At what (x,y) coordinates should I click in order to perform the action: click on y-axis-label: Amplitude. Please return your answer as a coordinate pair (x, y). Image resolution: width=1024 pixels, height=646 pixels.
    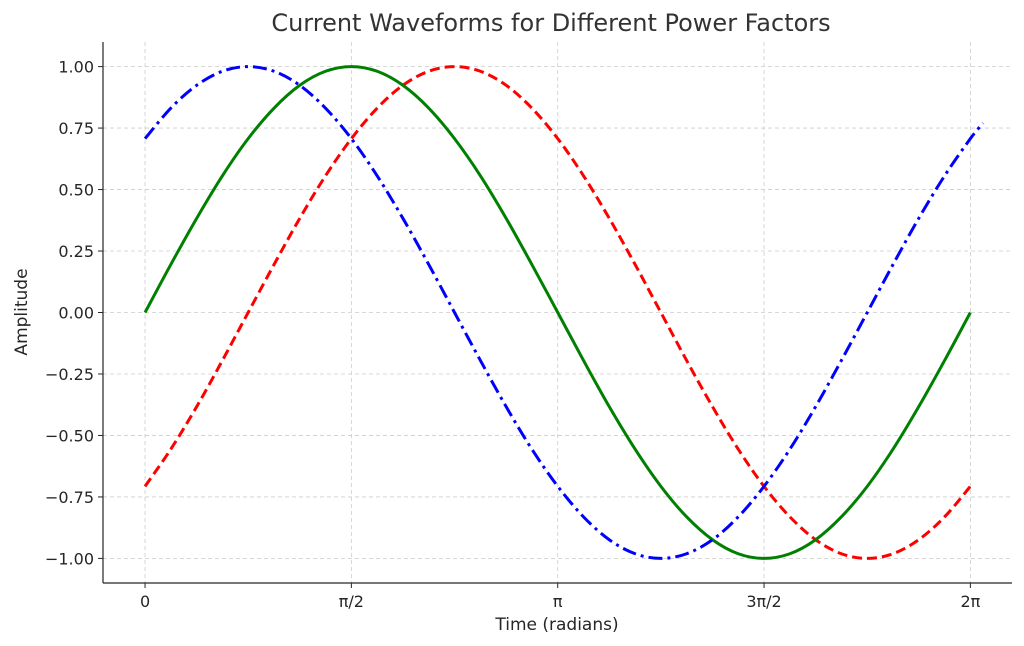
    Looking at the image, I should click on (22, 311).